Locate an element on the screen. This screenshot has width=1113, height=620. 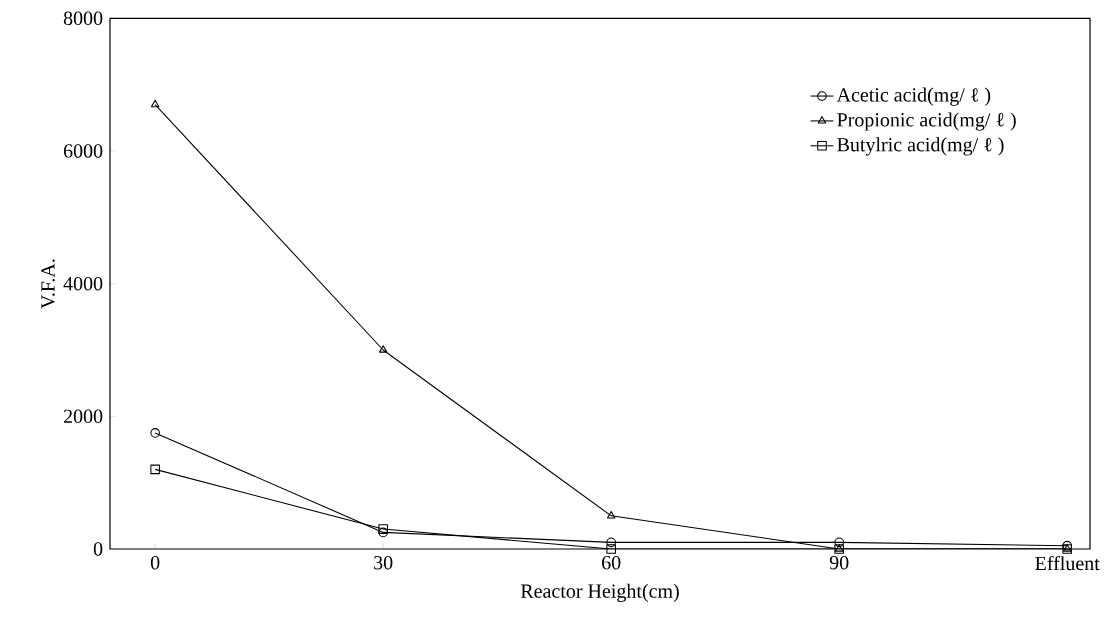
y-tick-label: 6000 is located at coordinates (83, 151).